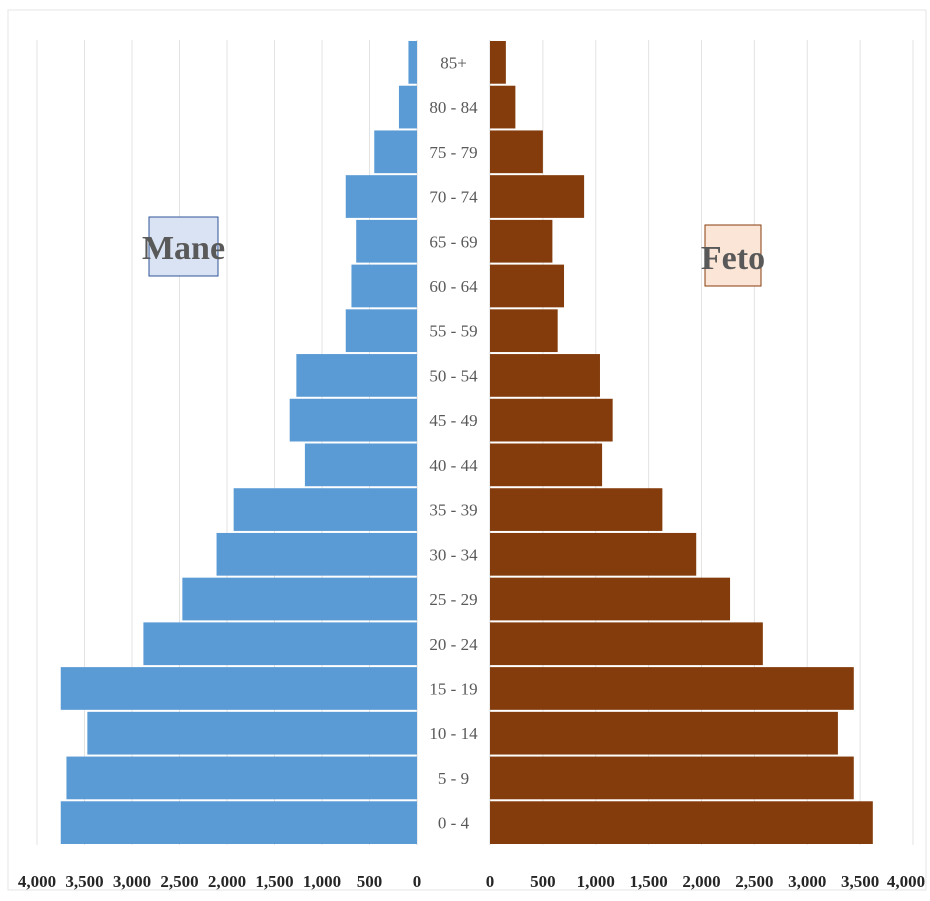 This screenshot has height=901, width=930. I want to click on right-tick-label: 1,000, so click(596, 881).